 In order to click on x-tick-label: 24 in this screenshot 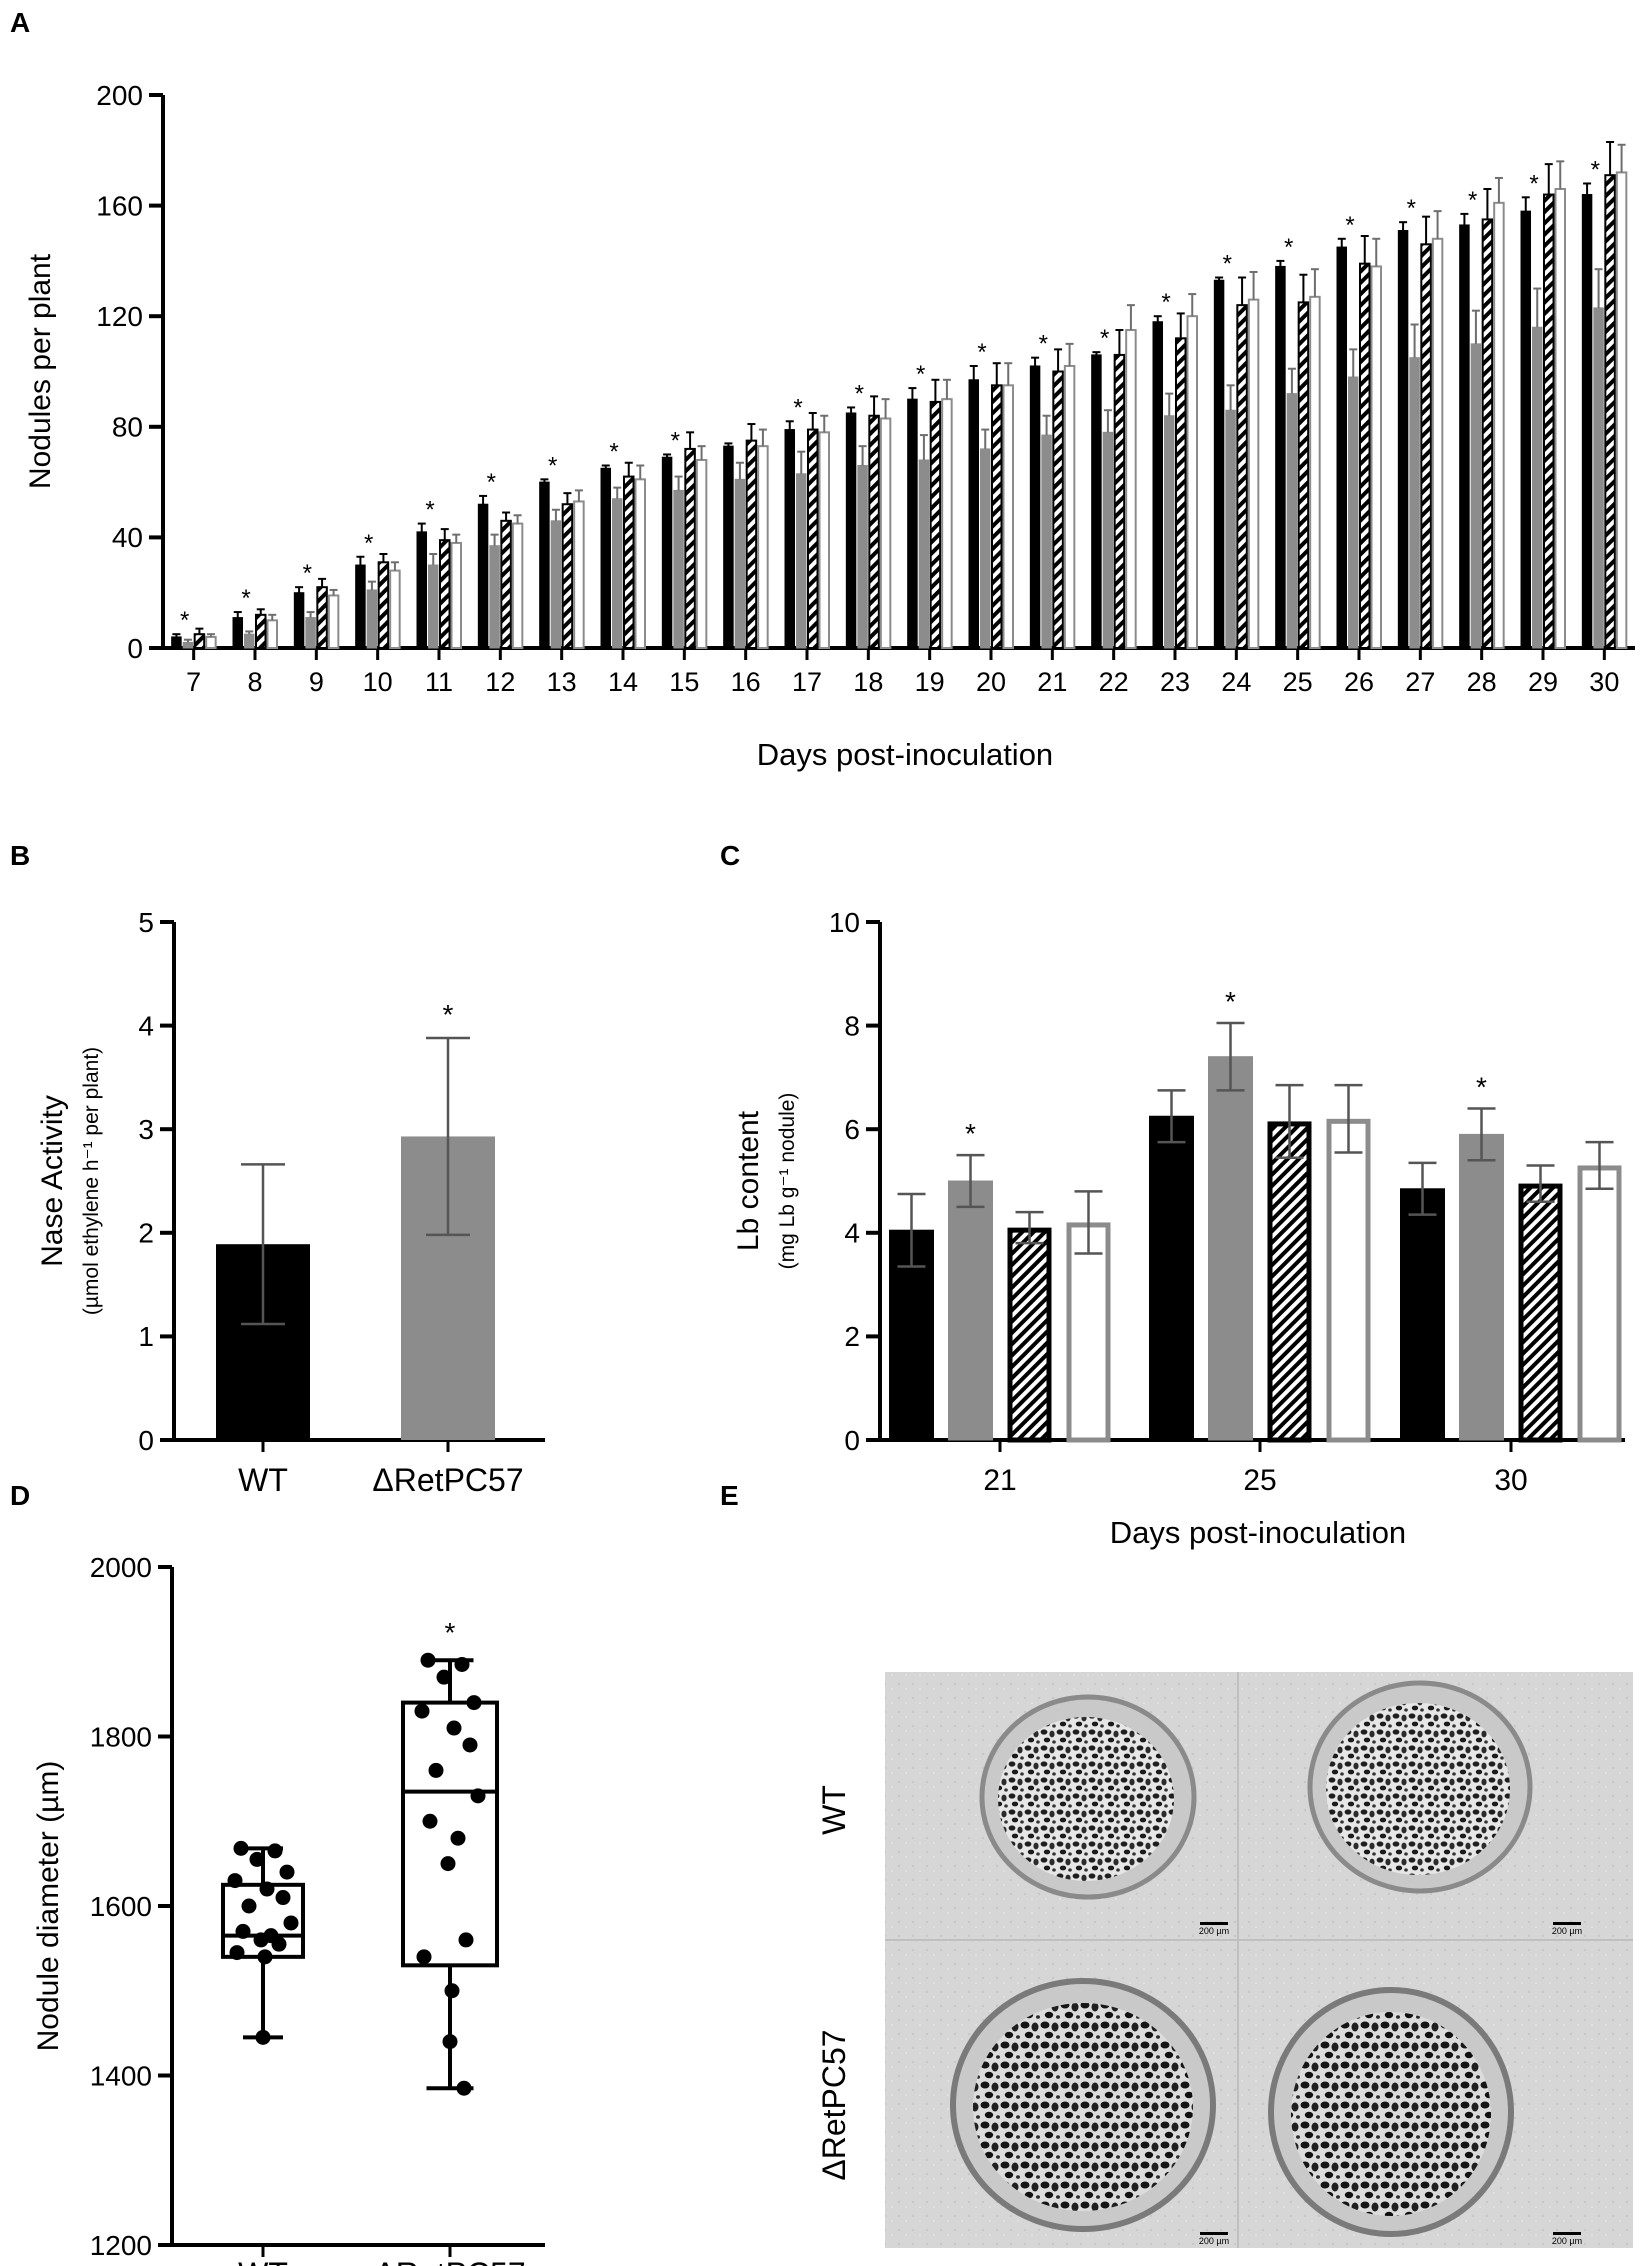, I will do `click(1236, 682)`.